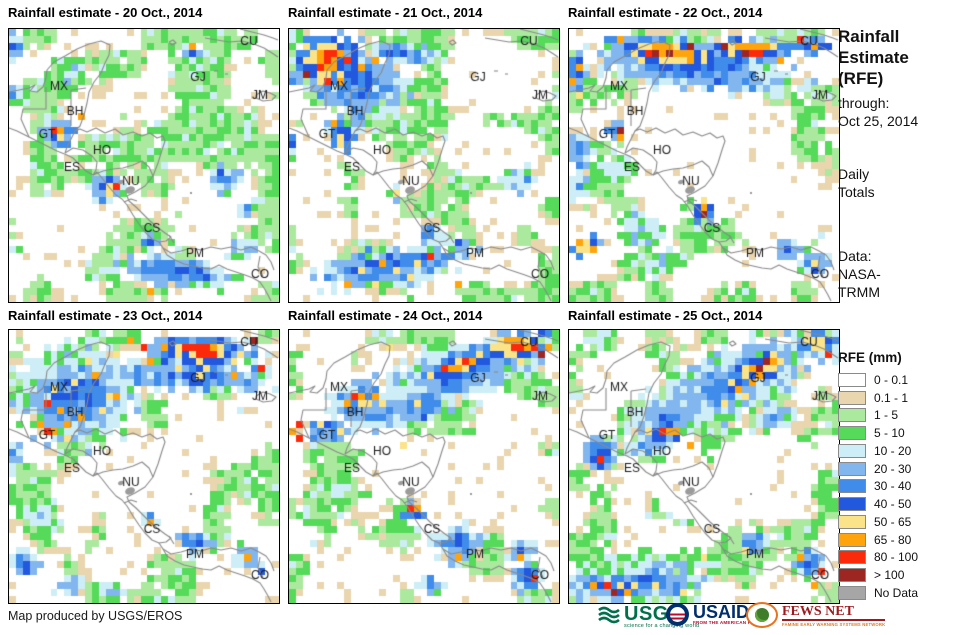 The height and width of the screenshot is (635, 970). I want to click on legend-label: 50 - 65, so click(893, 521).